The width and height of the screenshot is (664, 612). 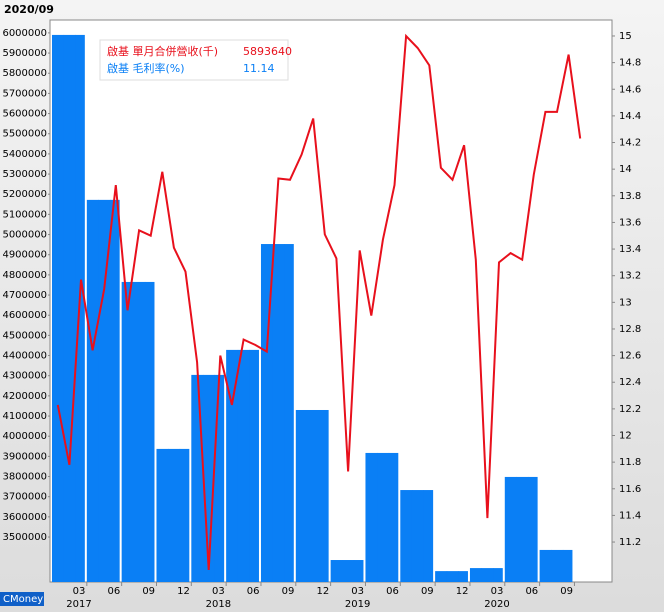 I want to click on y2-tick-label: 13, so click(x=625, y=302).